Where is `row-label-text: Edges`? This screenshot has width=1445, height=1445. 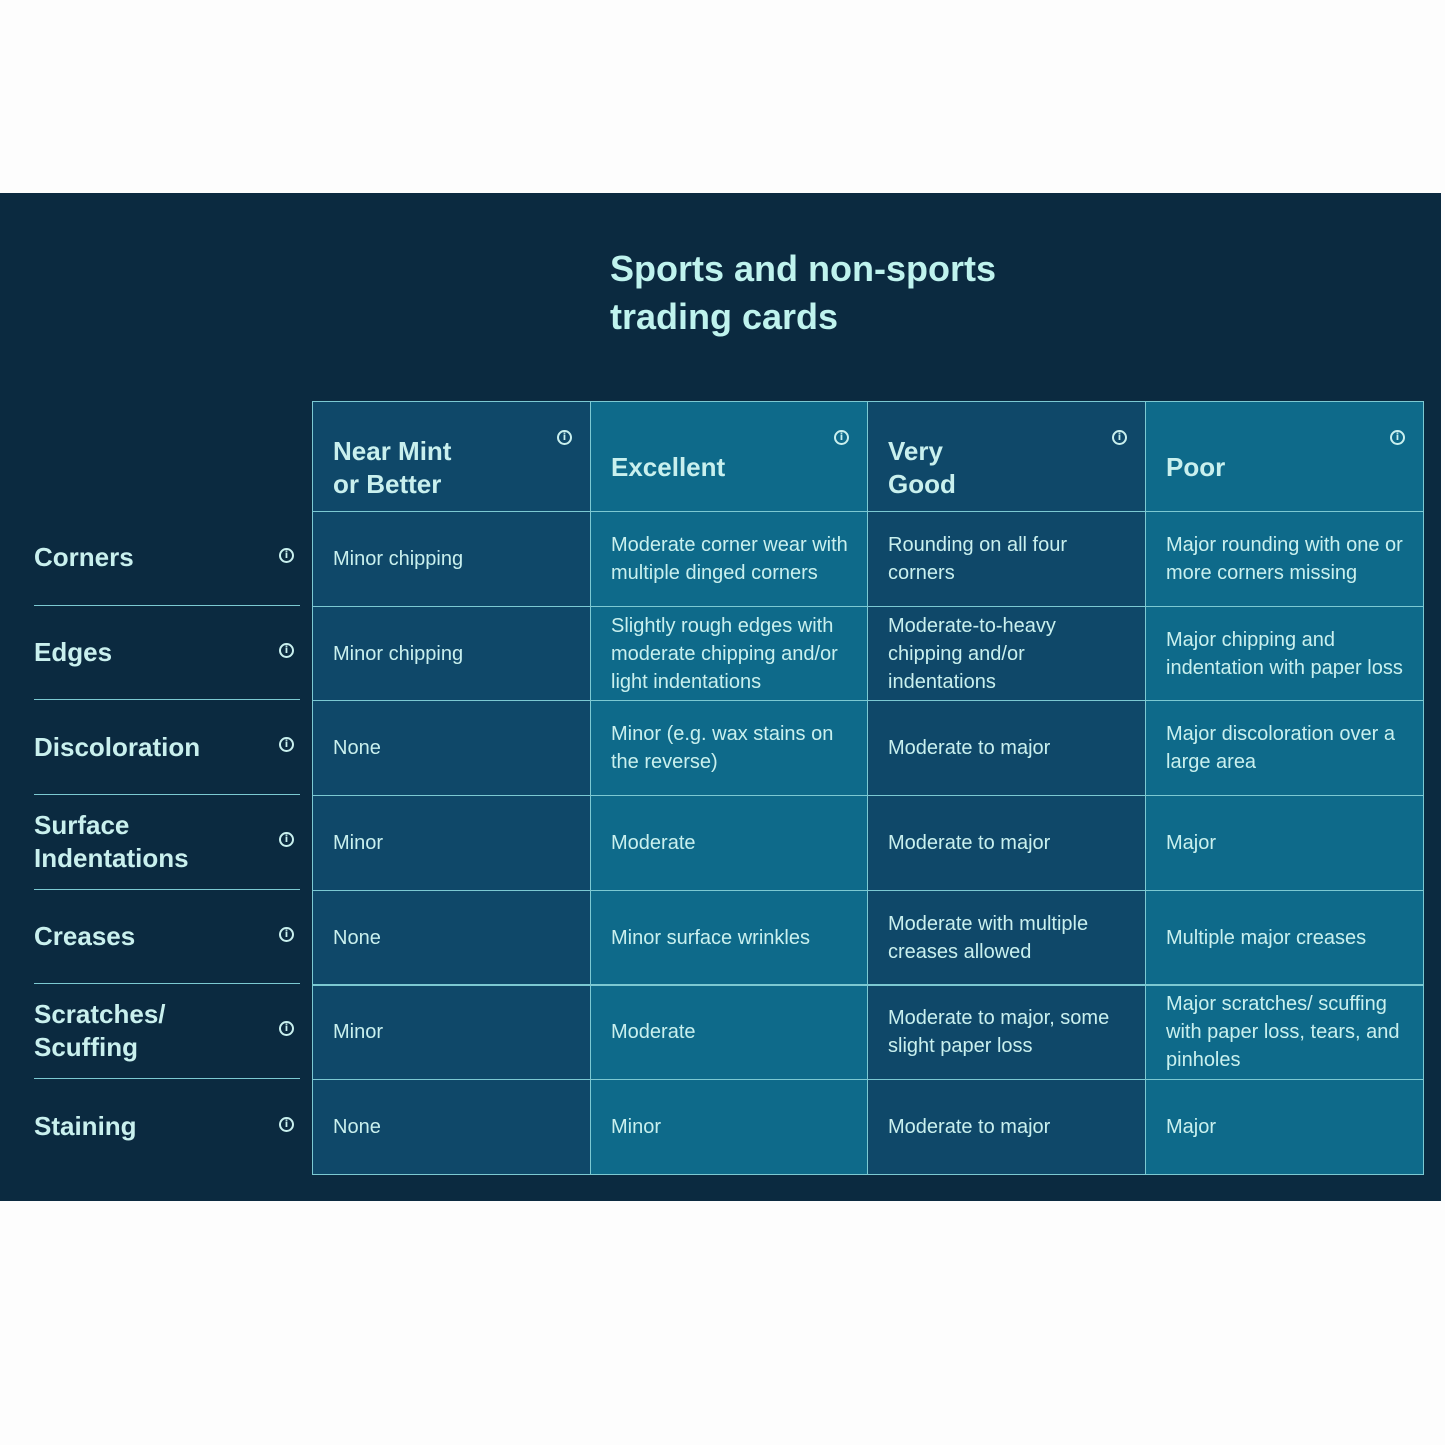 row-label-text: Edges is located at coordinates (73, 652).